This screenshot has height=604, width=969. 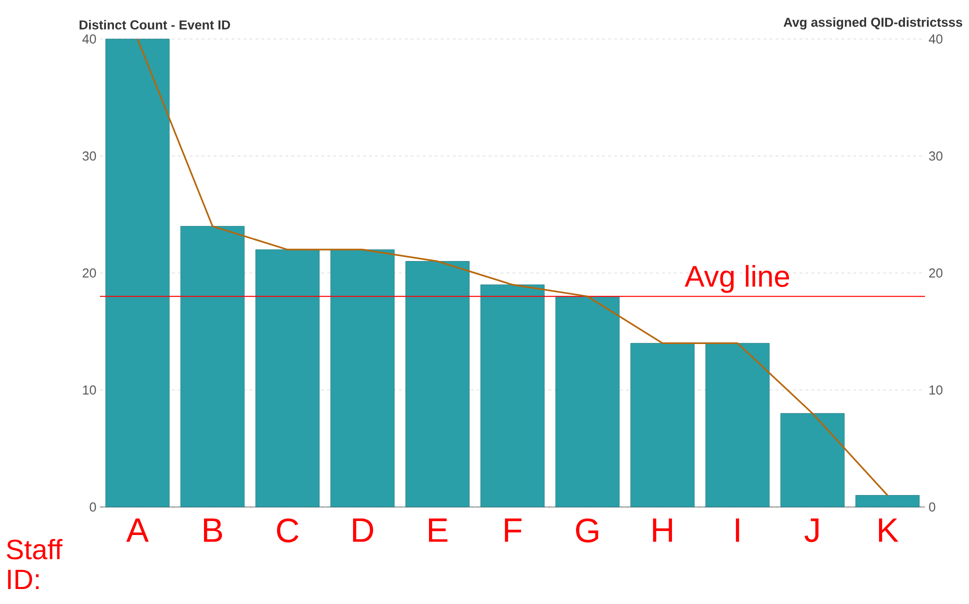 I want to click on x-tick-label: C, so click(x=287, y=530).